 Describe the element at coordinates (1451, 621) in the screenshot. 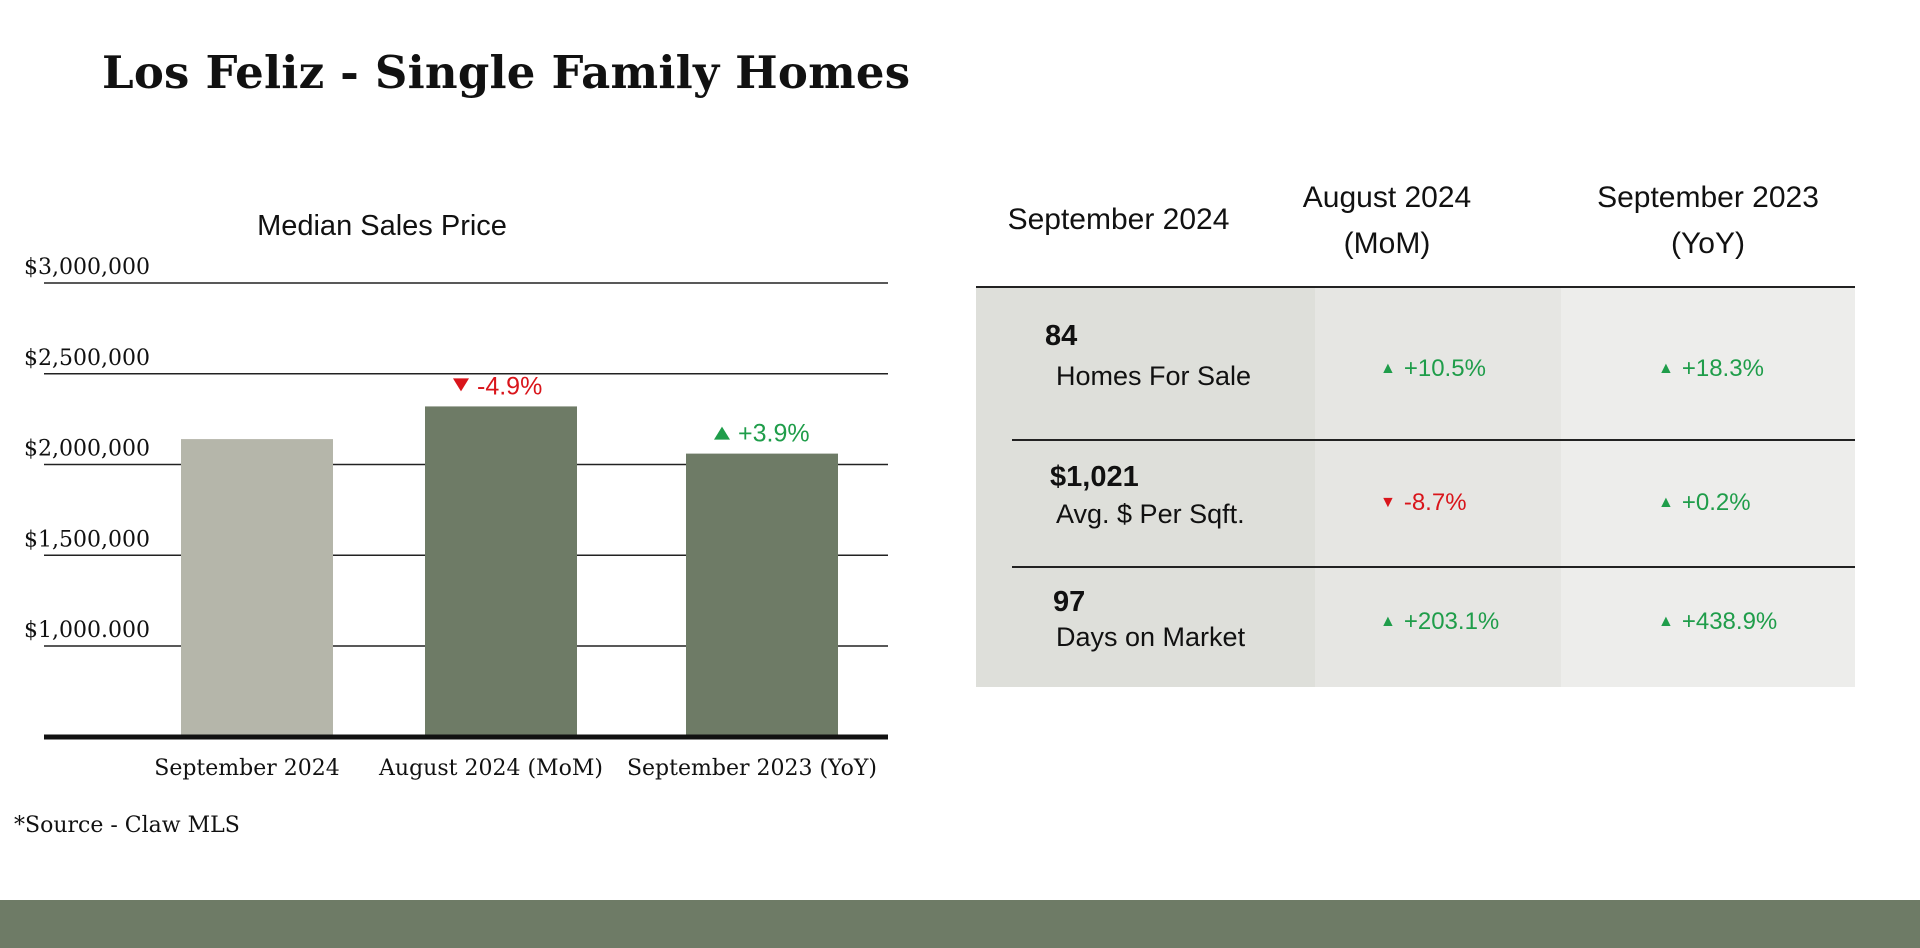

I see `days-on-market-mom-text: +203.1%` at that location.